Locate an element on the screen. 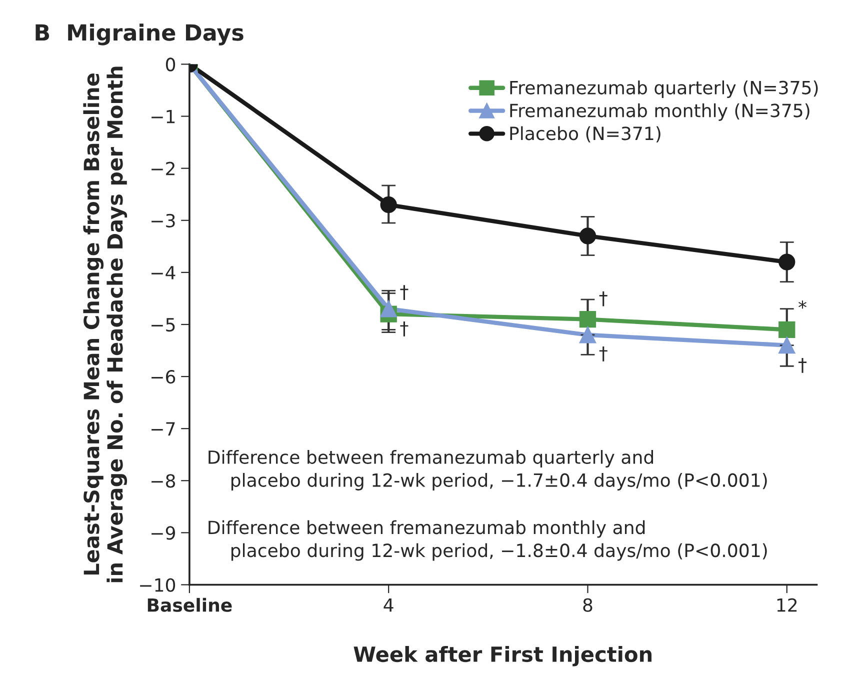  x-tick-label: Baseline is located at coordinates (190, 605).